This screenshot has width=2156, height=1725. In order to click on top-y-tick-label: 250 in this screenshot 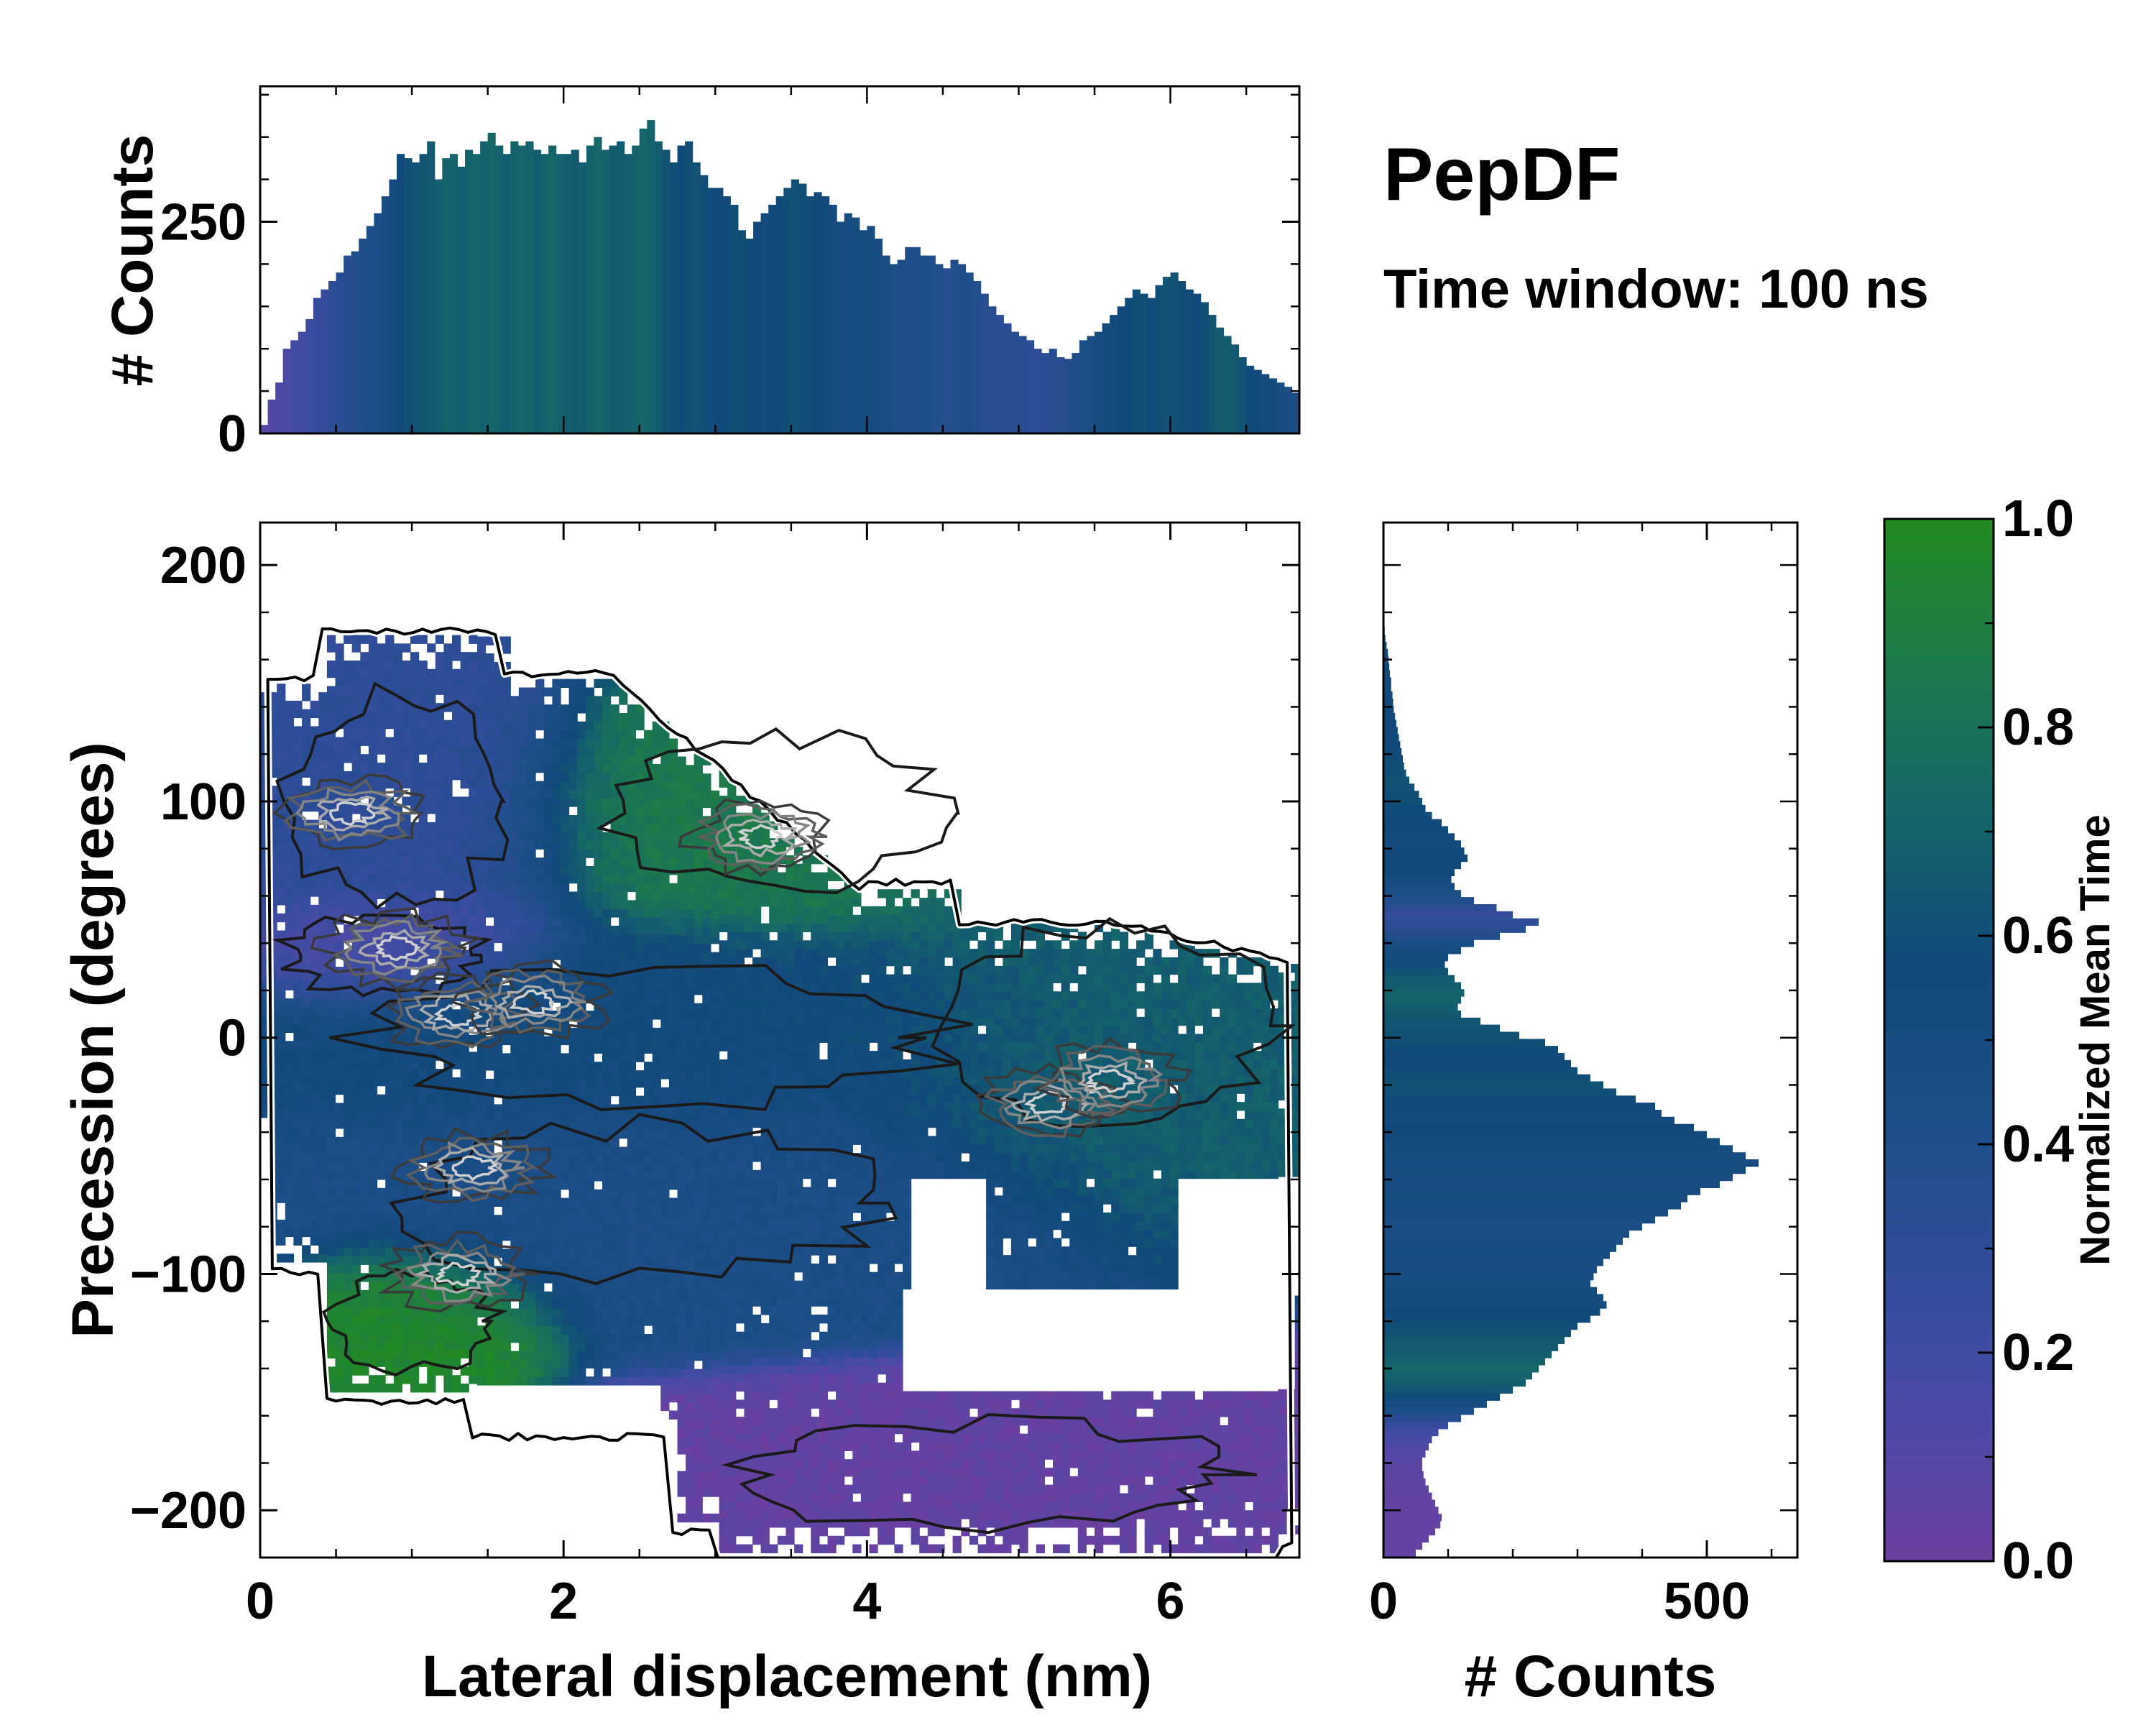, I will do `click(204, 222)`.